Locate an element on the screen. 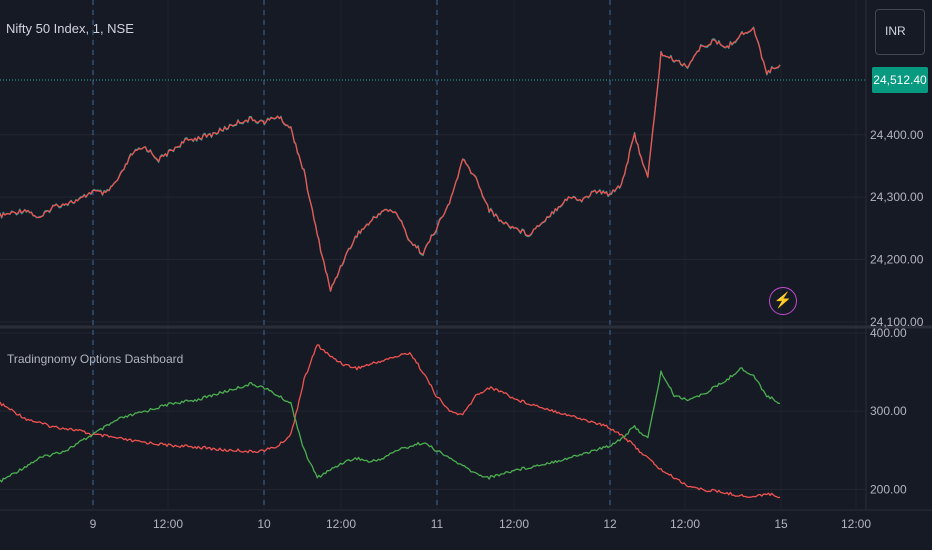 The height and width of the screenshot is (550, 932). last-price-label: 24,512.40 is located at coordinates (900, 80).